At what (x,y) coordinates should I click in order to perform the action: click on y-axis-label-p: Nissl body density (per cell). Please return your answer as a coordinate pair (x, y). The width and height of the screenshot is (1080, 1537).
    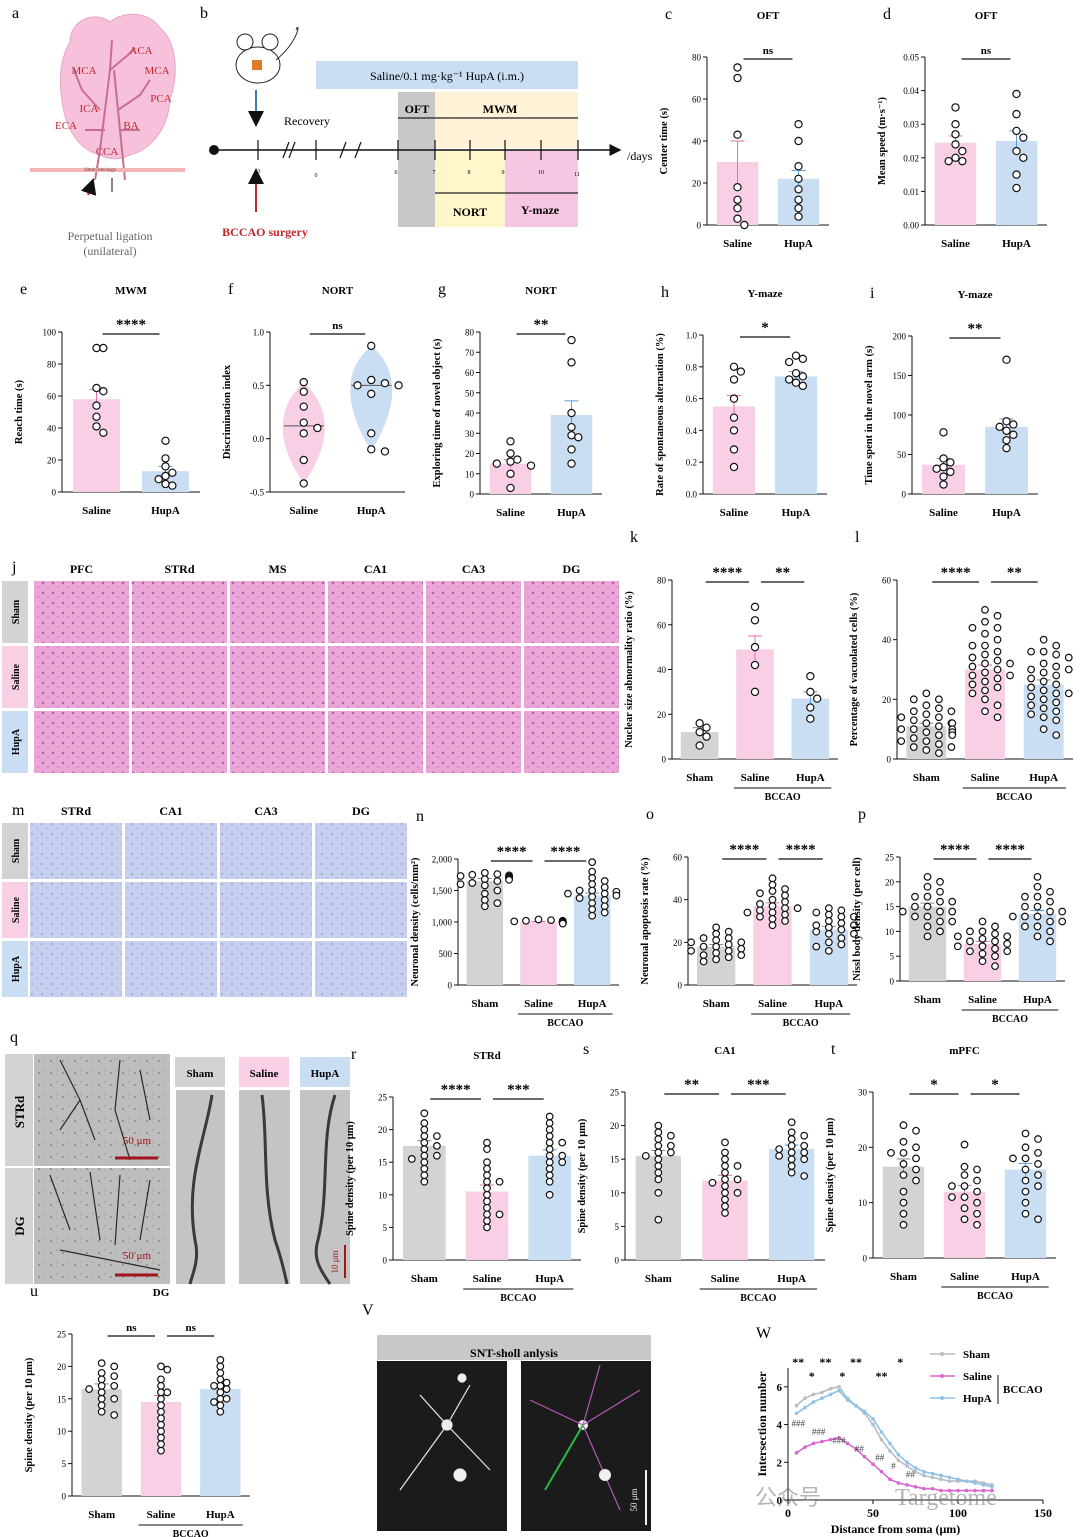
    Looking at the image, I should click on (857, 919).